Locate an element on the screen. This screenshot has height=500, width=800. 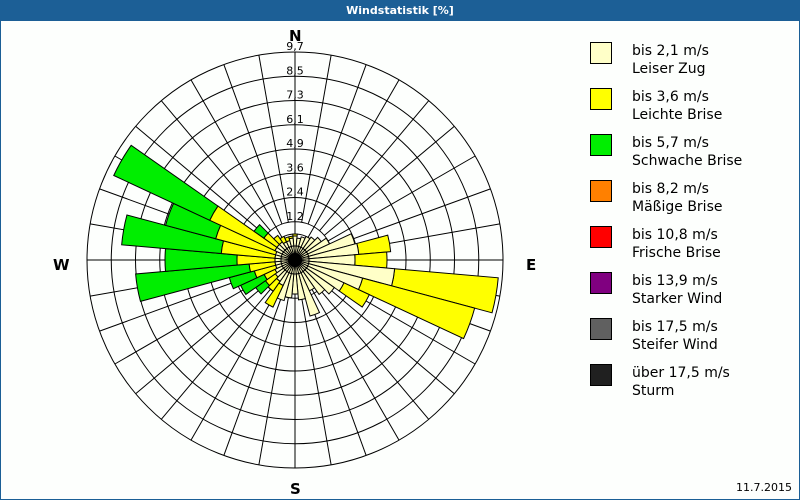
radial-tick-label: 3,6 is located at coordinates (295, 167).